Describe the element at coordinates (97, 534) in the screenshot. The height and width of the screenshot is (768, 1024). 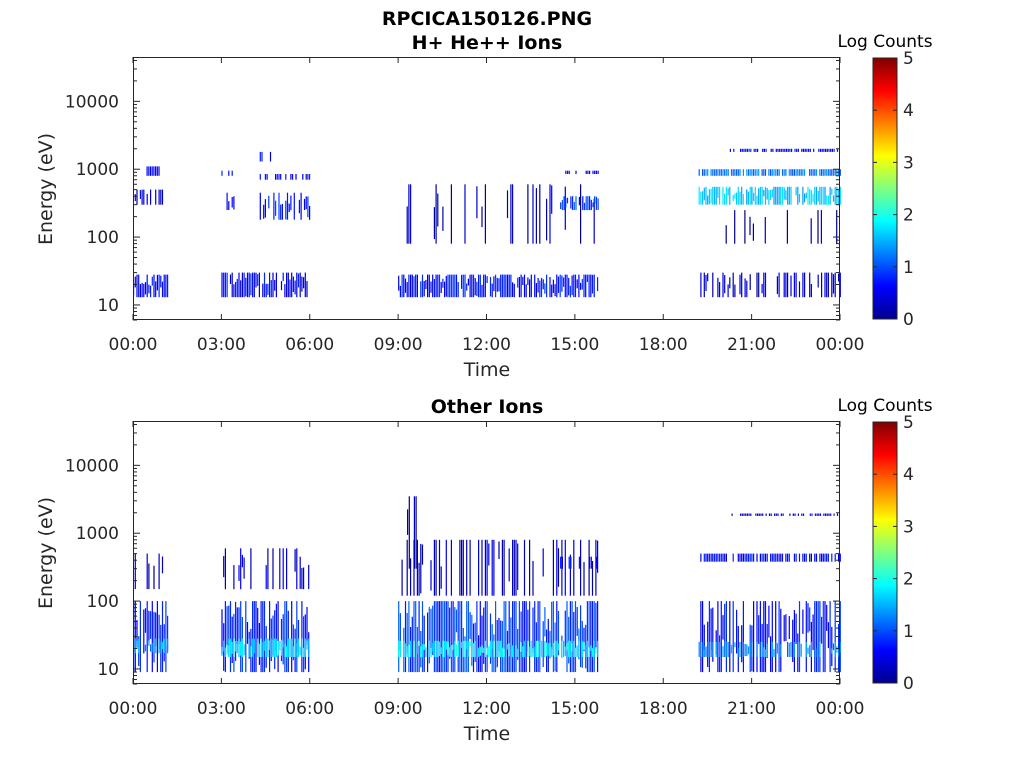
I see `y-tick-label: 1000` at that location.